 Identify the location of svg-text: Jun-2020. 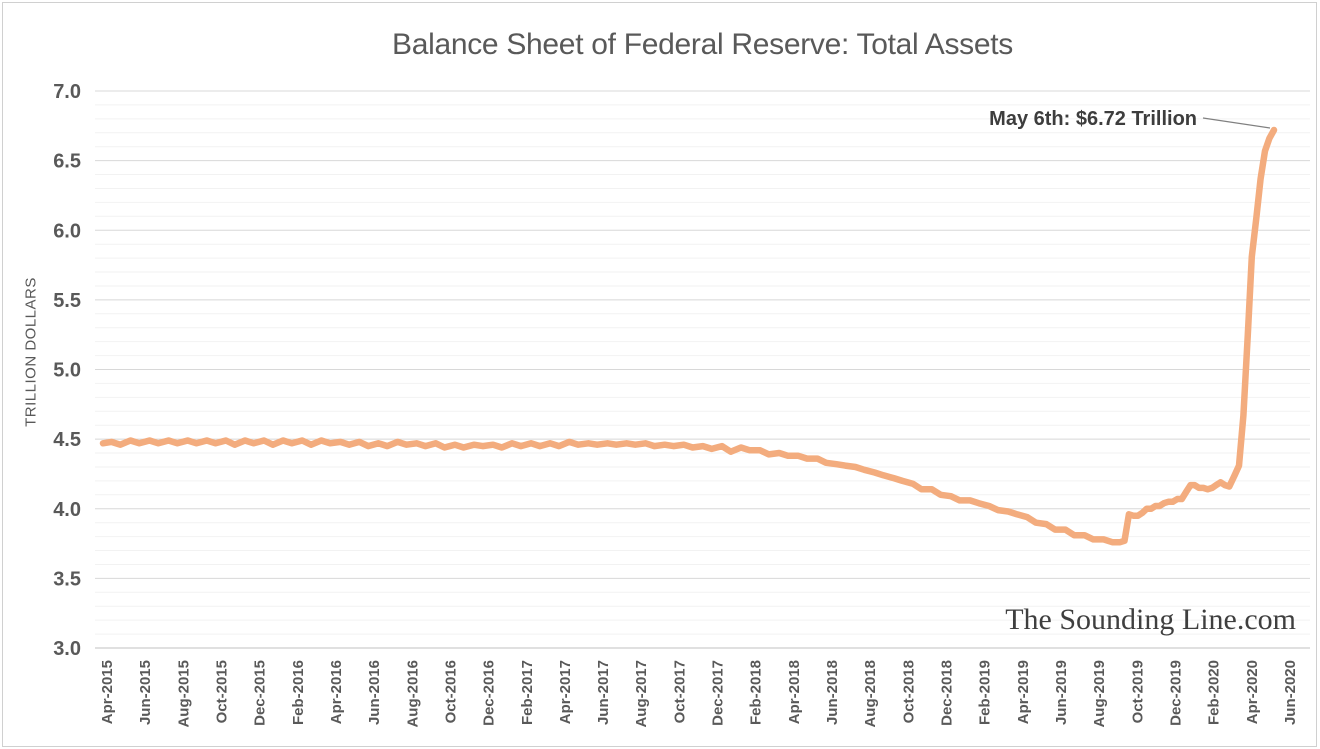
(1290, 692).